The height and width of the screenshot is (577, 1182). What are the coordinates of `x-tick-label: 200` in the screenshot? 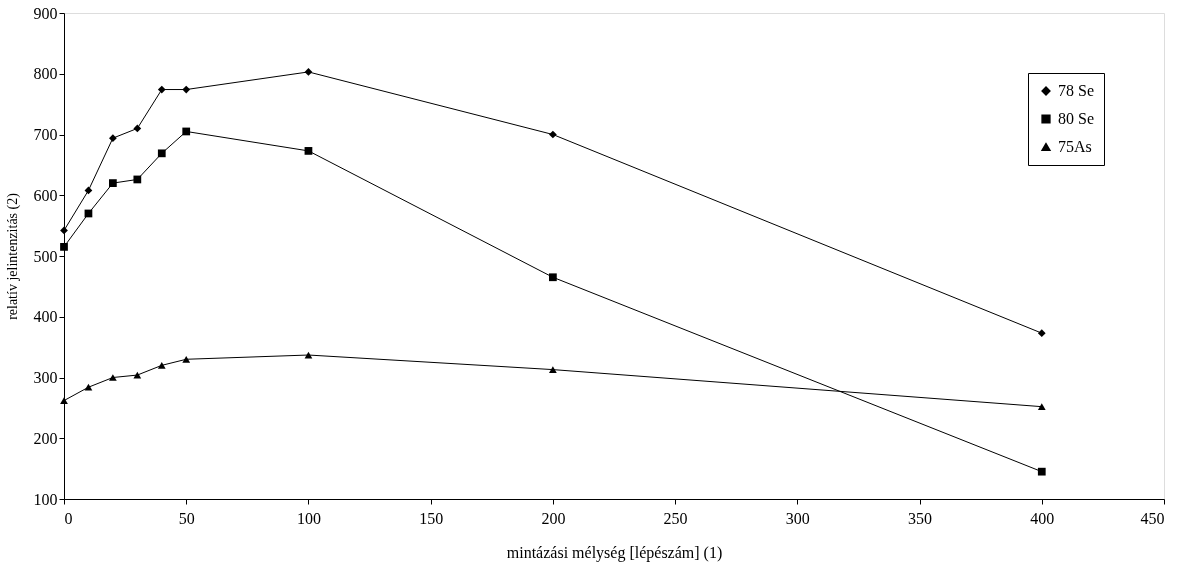 It's located at (553, 518).